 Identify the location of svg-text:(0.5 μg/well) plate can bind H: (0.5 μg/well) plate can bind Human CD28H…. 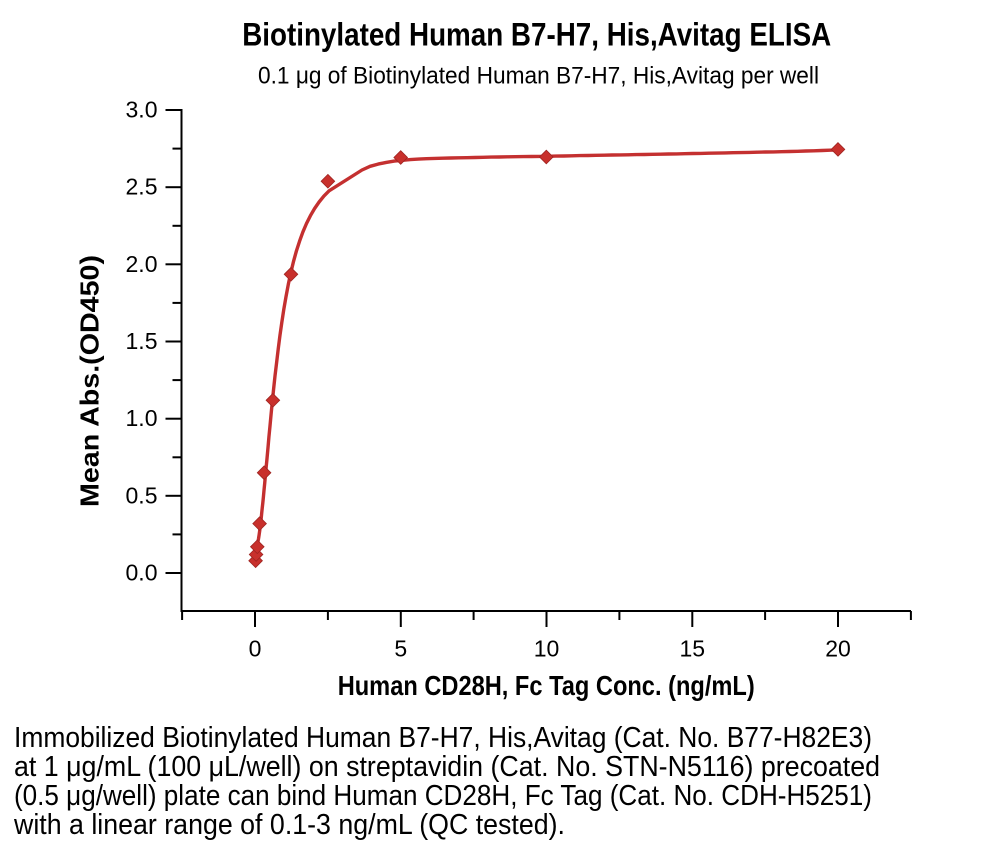
(443, 796).